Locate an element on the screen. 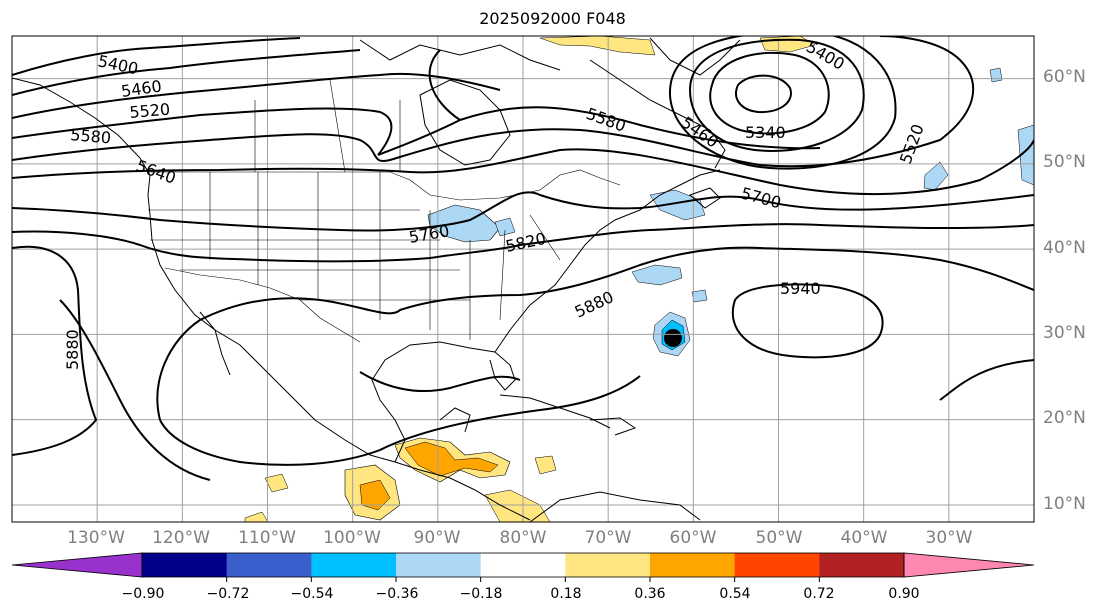 The height and width of the screenshot is (615, 1105). label-5460-labrador: 5460 is located at coordinates (700, 132).